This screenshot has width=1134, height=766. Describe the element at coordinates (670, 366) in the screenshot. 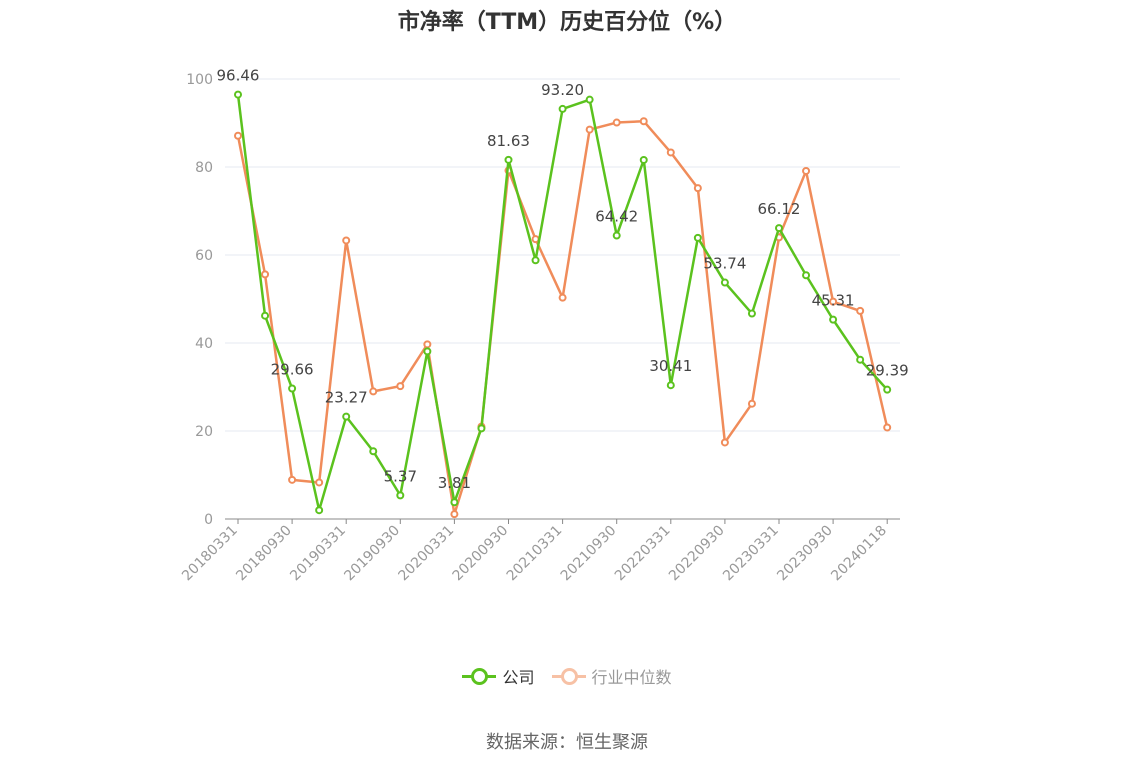

I see `data-label: 30.41` at that location.